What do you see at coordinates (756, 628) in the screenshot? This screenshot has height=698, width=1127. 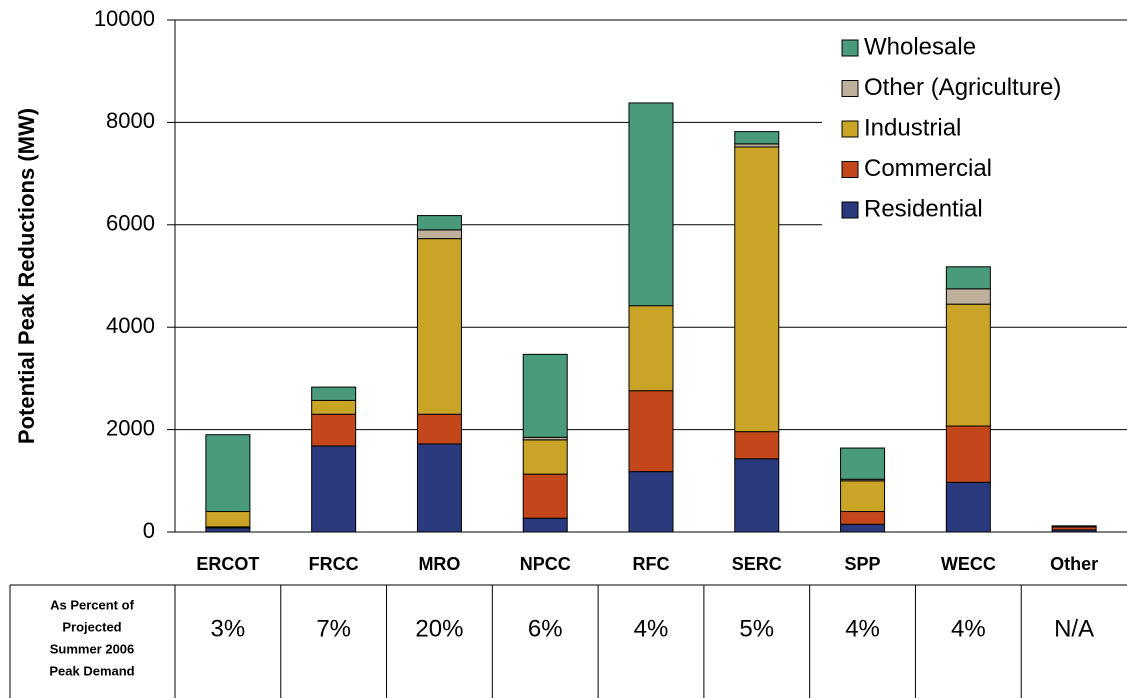 I see `table-cell: 5%` at bounding box center [756, 628].